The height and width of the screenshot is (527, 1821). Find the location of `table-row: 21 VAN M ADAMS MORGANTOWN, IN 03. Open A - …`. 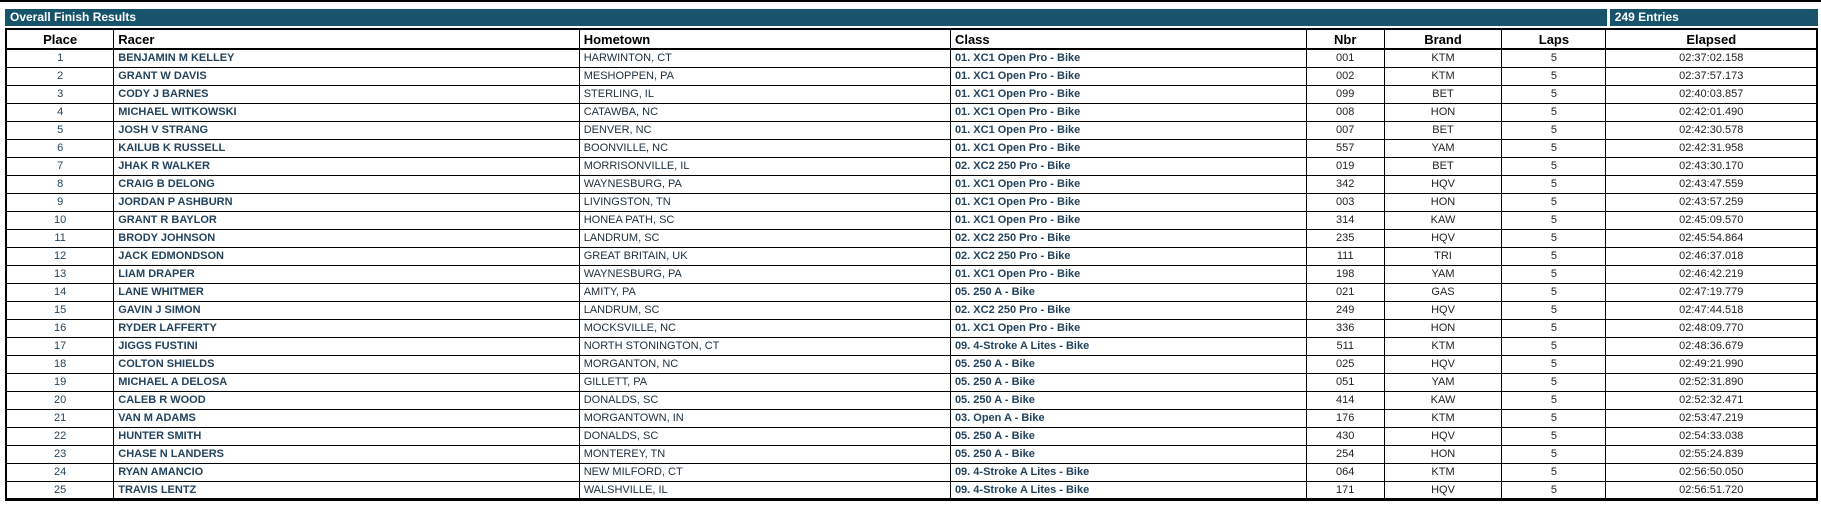

table-row: 21 VAN M ADAMS MORGANTOWN, IN 03. Open A - … is located at coordinates (911, 418).